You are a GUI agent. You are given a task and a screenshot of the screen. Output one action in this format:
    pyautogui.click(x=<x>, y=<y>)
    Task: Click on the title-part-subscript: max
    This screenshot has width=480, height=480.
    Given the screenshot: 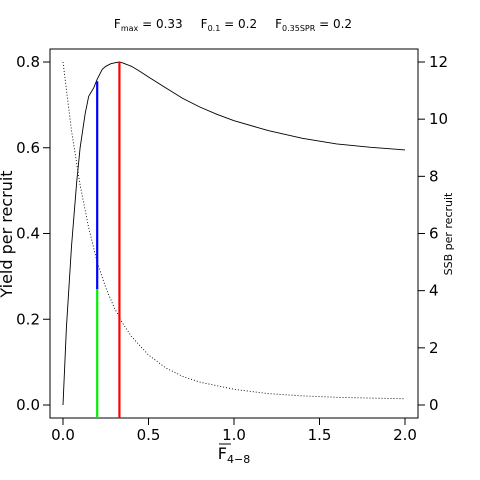 What is the action you would take?
    pyautogui.click(x=130, y=28)
    